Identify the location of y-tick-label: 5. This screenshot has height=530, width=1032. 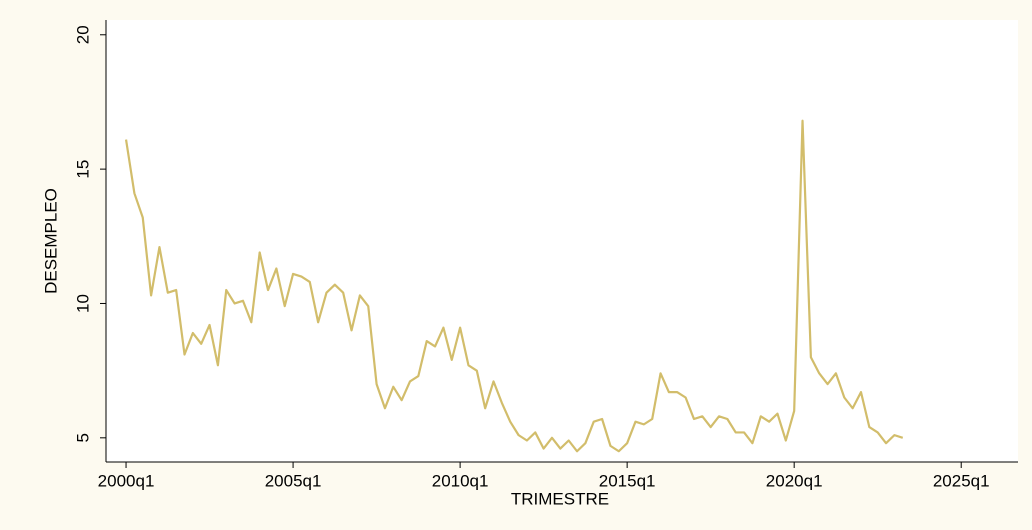
(82, 437).